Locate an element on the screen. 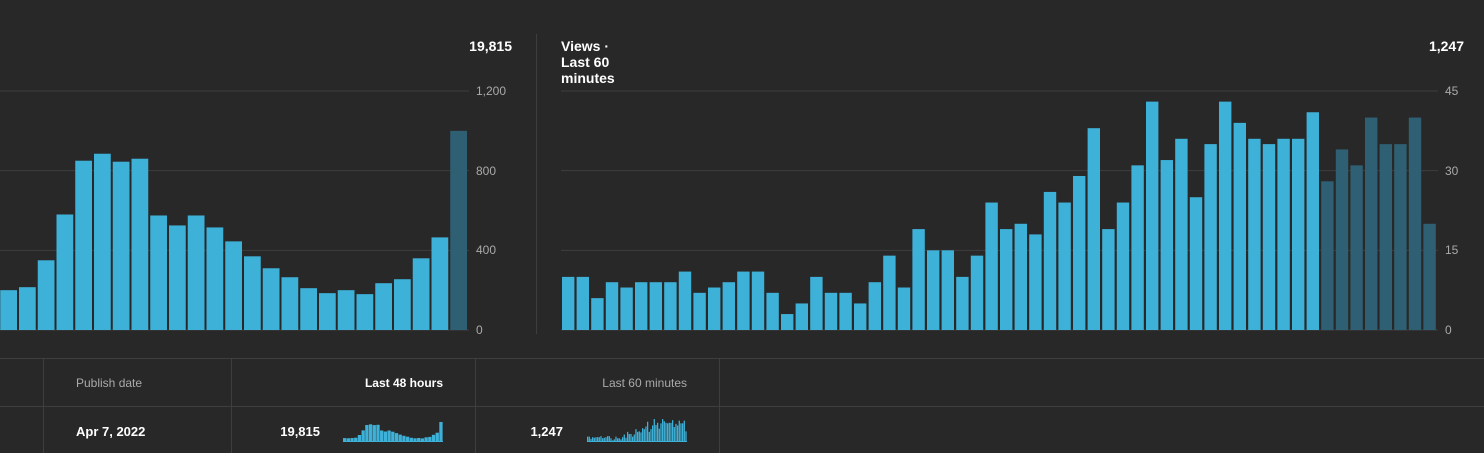 Image resolution: width=1484 pixels, height=453 pixels. chart-60m-title: Views · Last 60 minutes is located at coordinates (588, 62).